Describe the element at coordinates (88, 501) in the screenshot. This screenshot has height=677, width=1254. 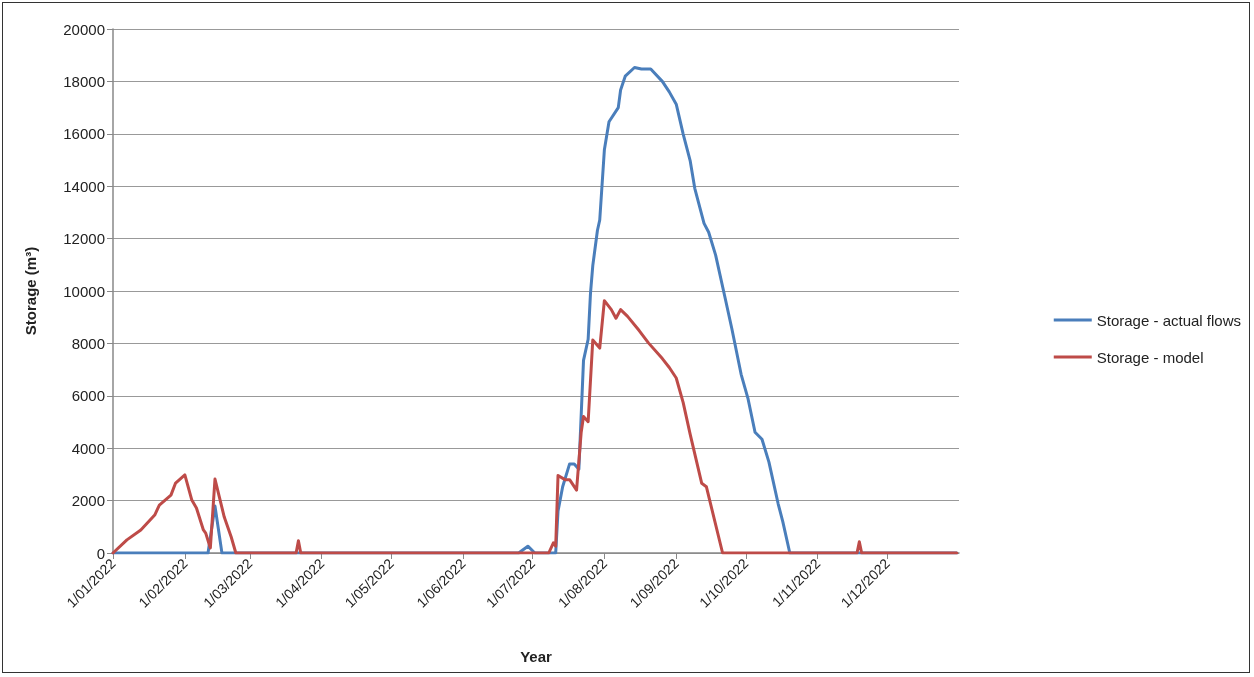
I see `y-tick-label: 2000` at that location.